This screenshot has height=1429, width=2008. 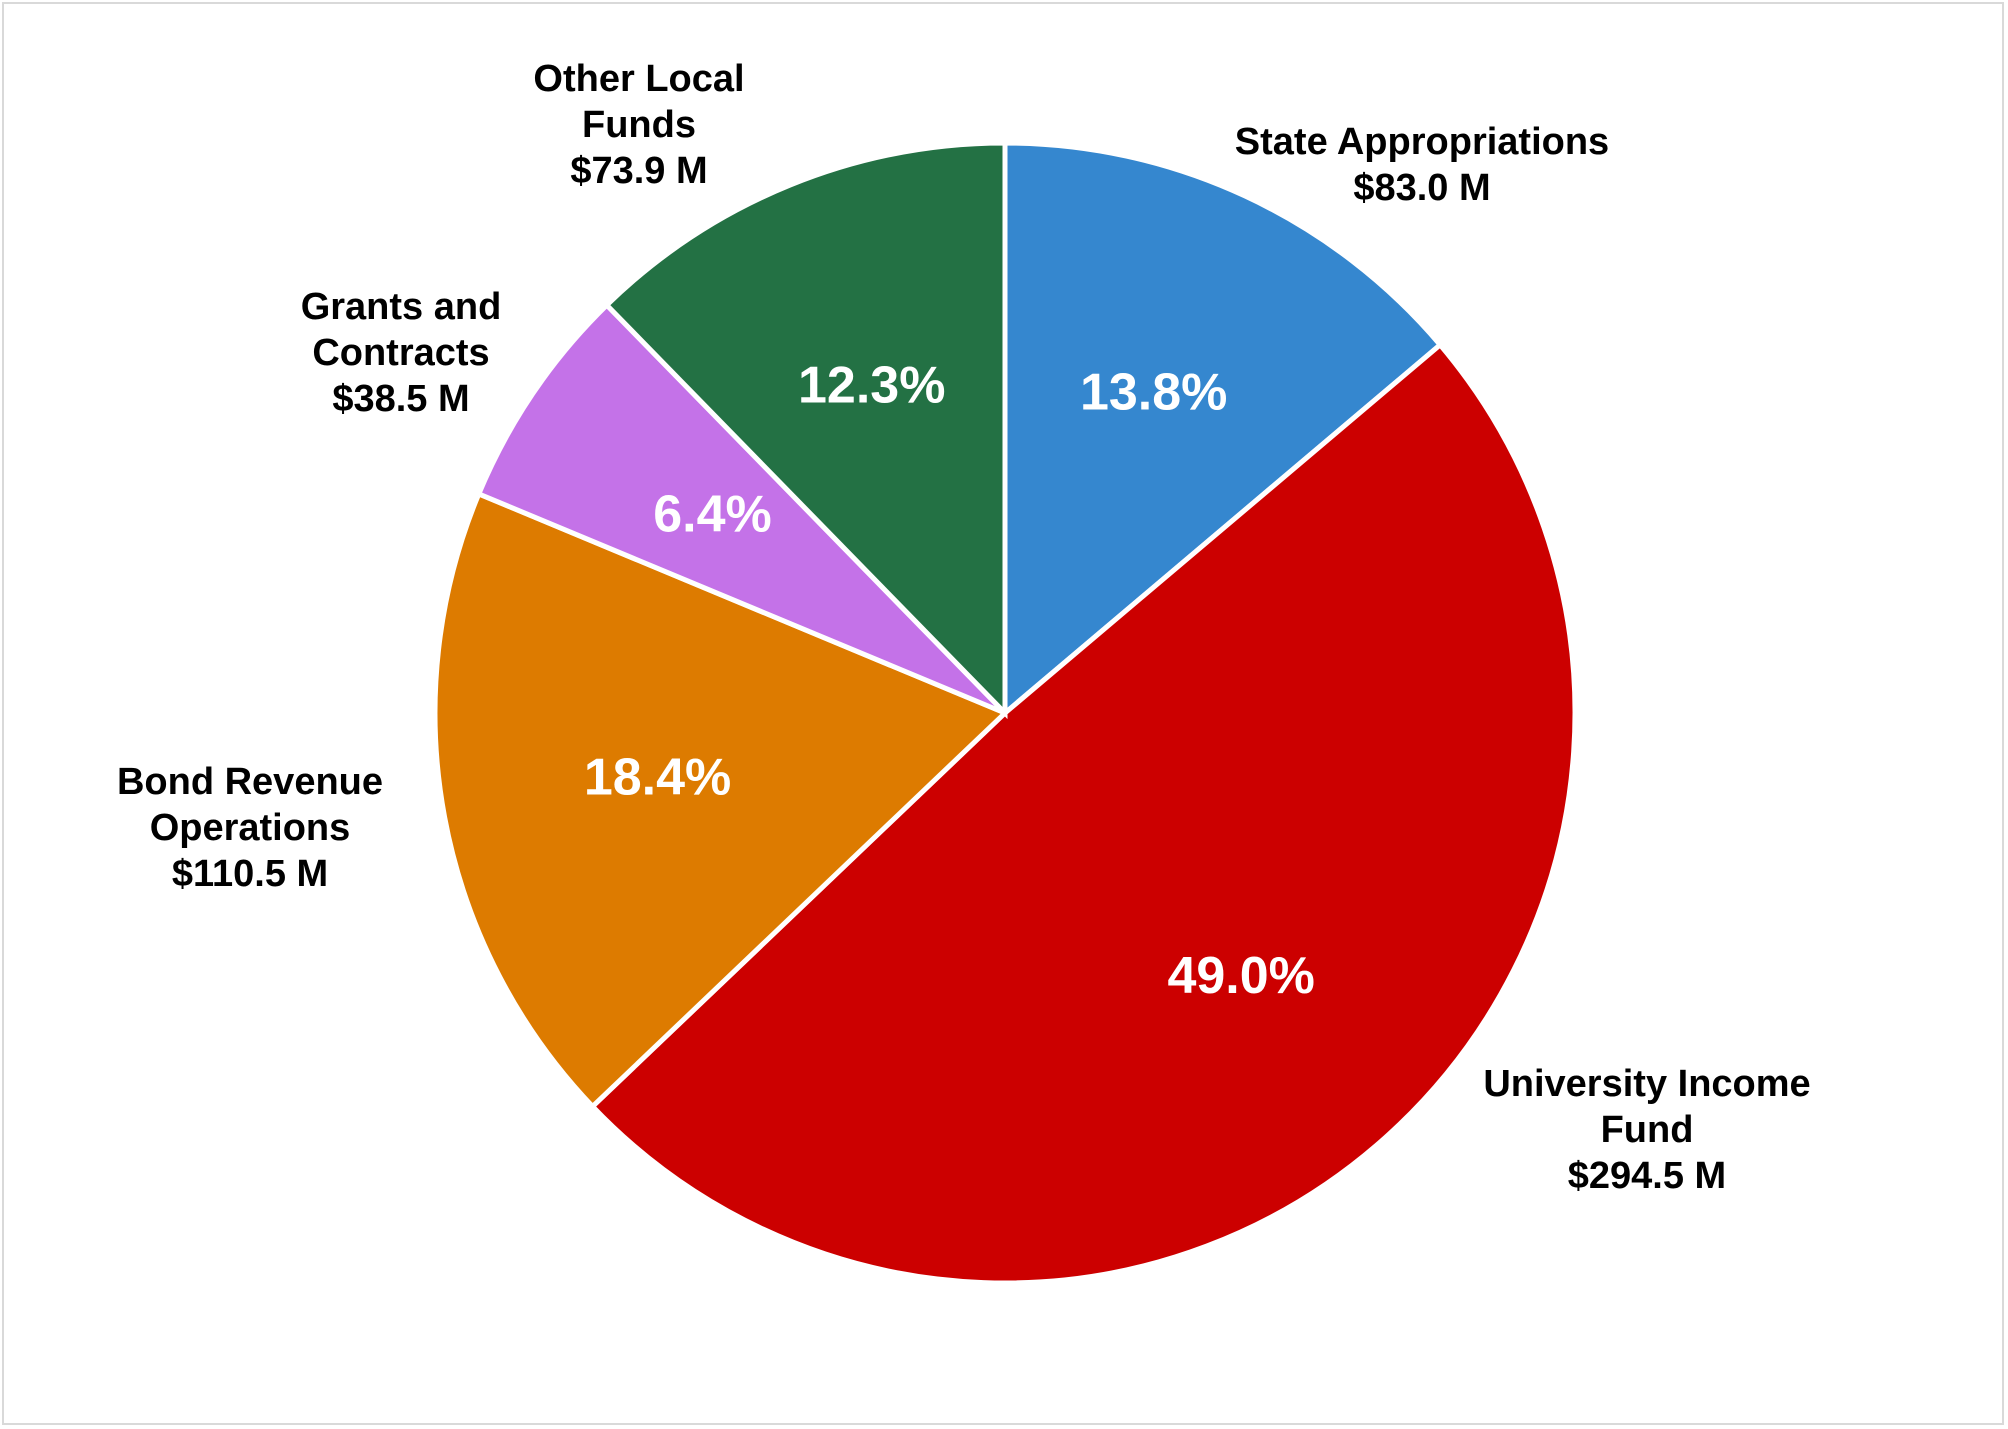 I want to click on slice-category-label: State Appropriations $83.0 M, so click(x=1422, y=165).